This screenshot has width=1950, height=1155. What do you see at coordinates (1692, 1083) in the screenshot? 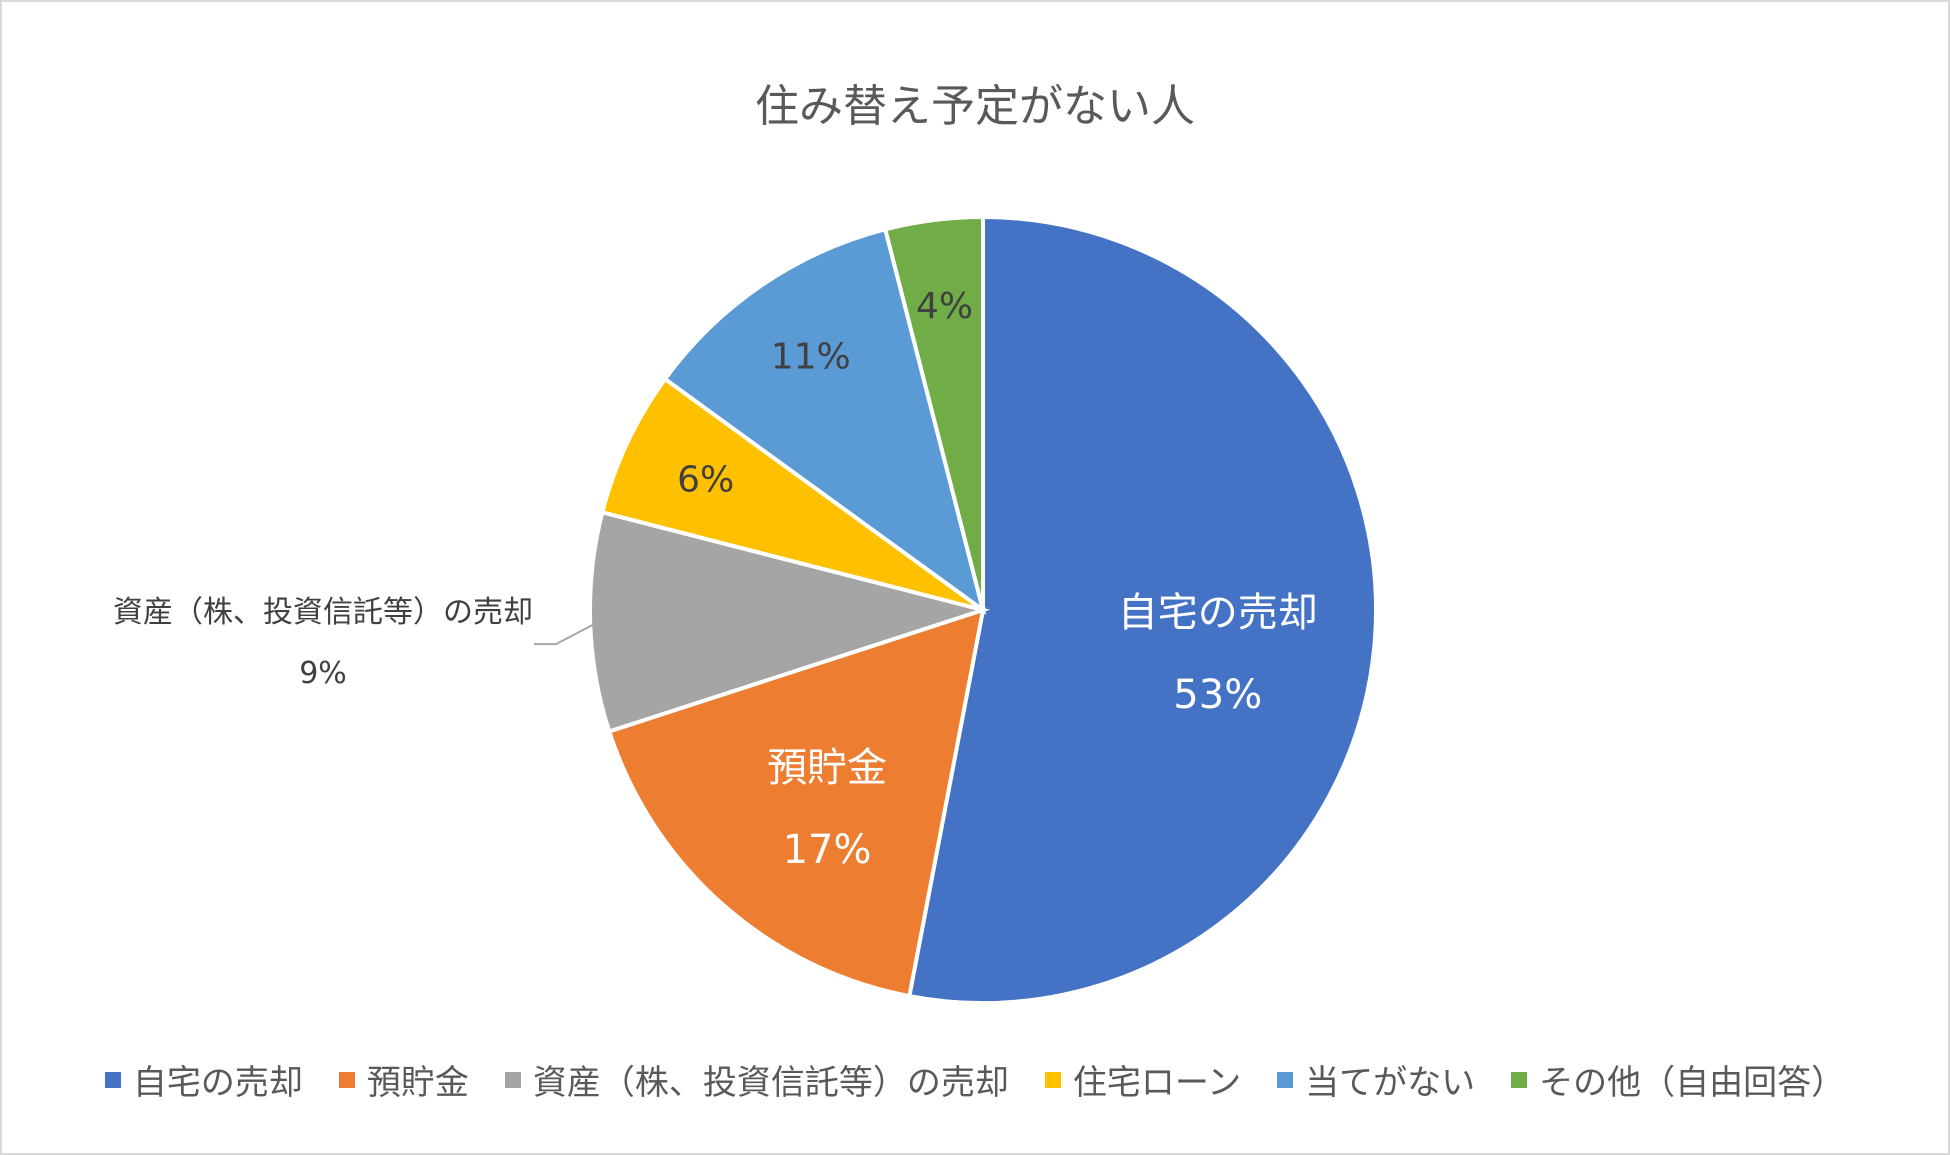
I see `legend-label: その他（自由回答）` at bounding box center [1692, 1083].